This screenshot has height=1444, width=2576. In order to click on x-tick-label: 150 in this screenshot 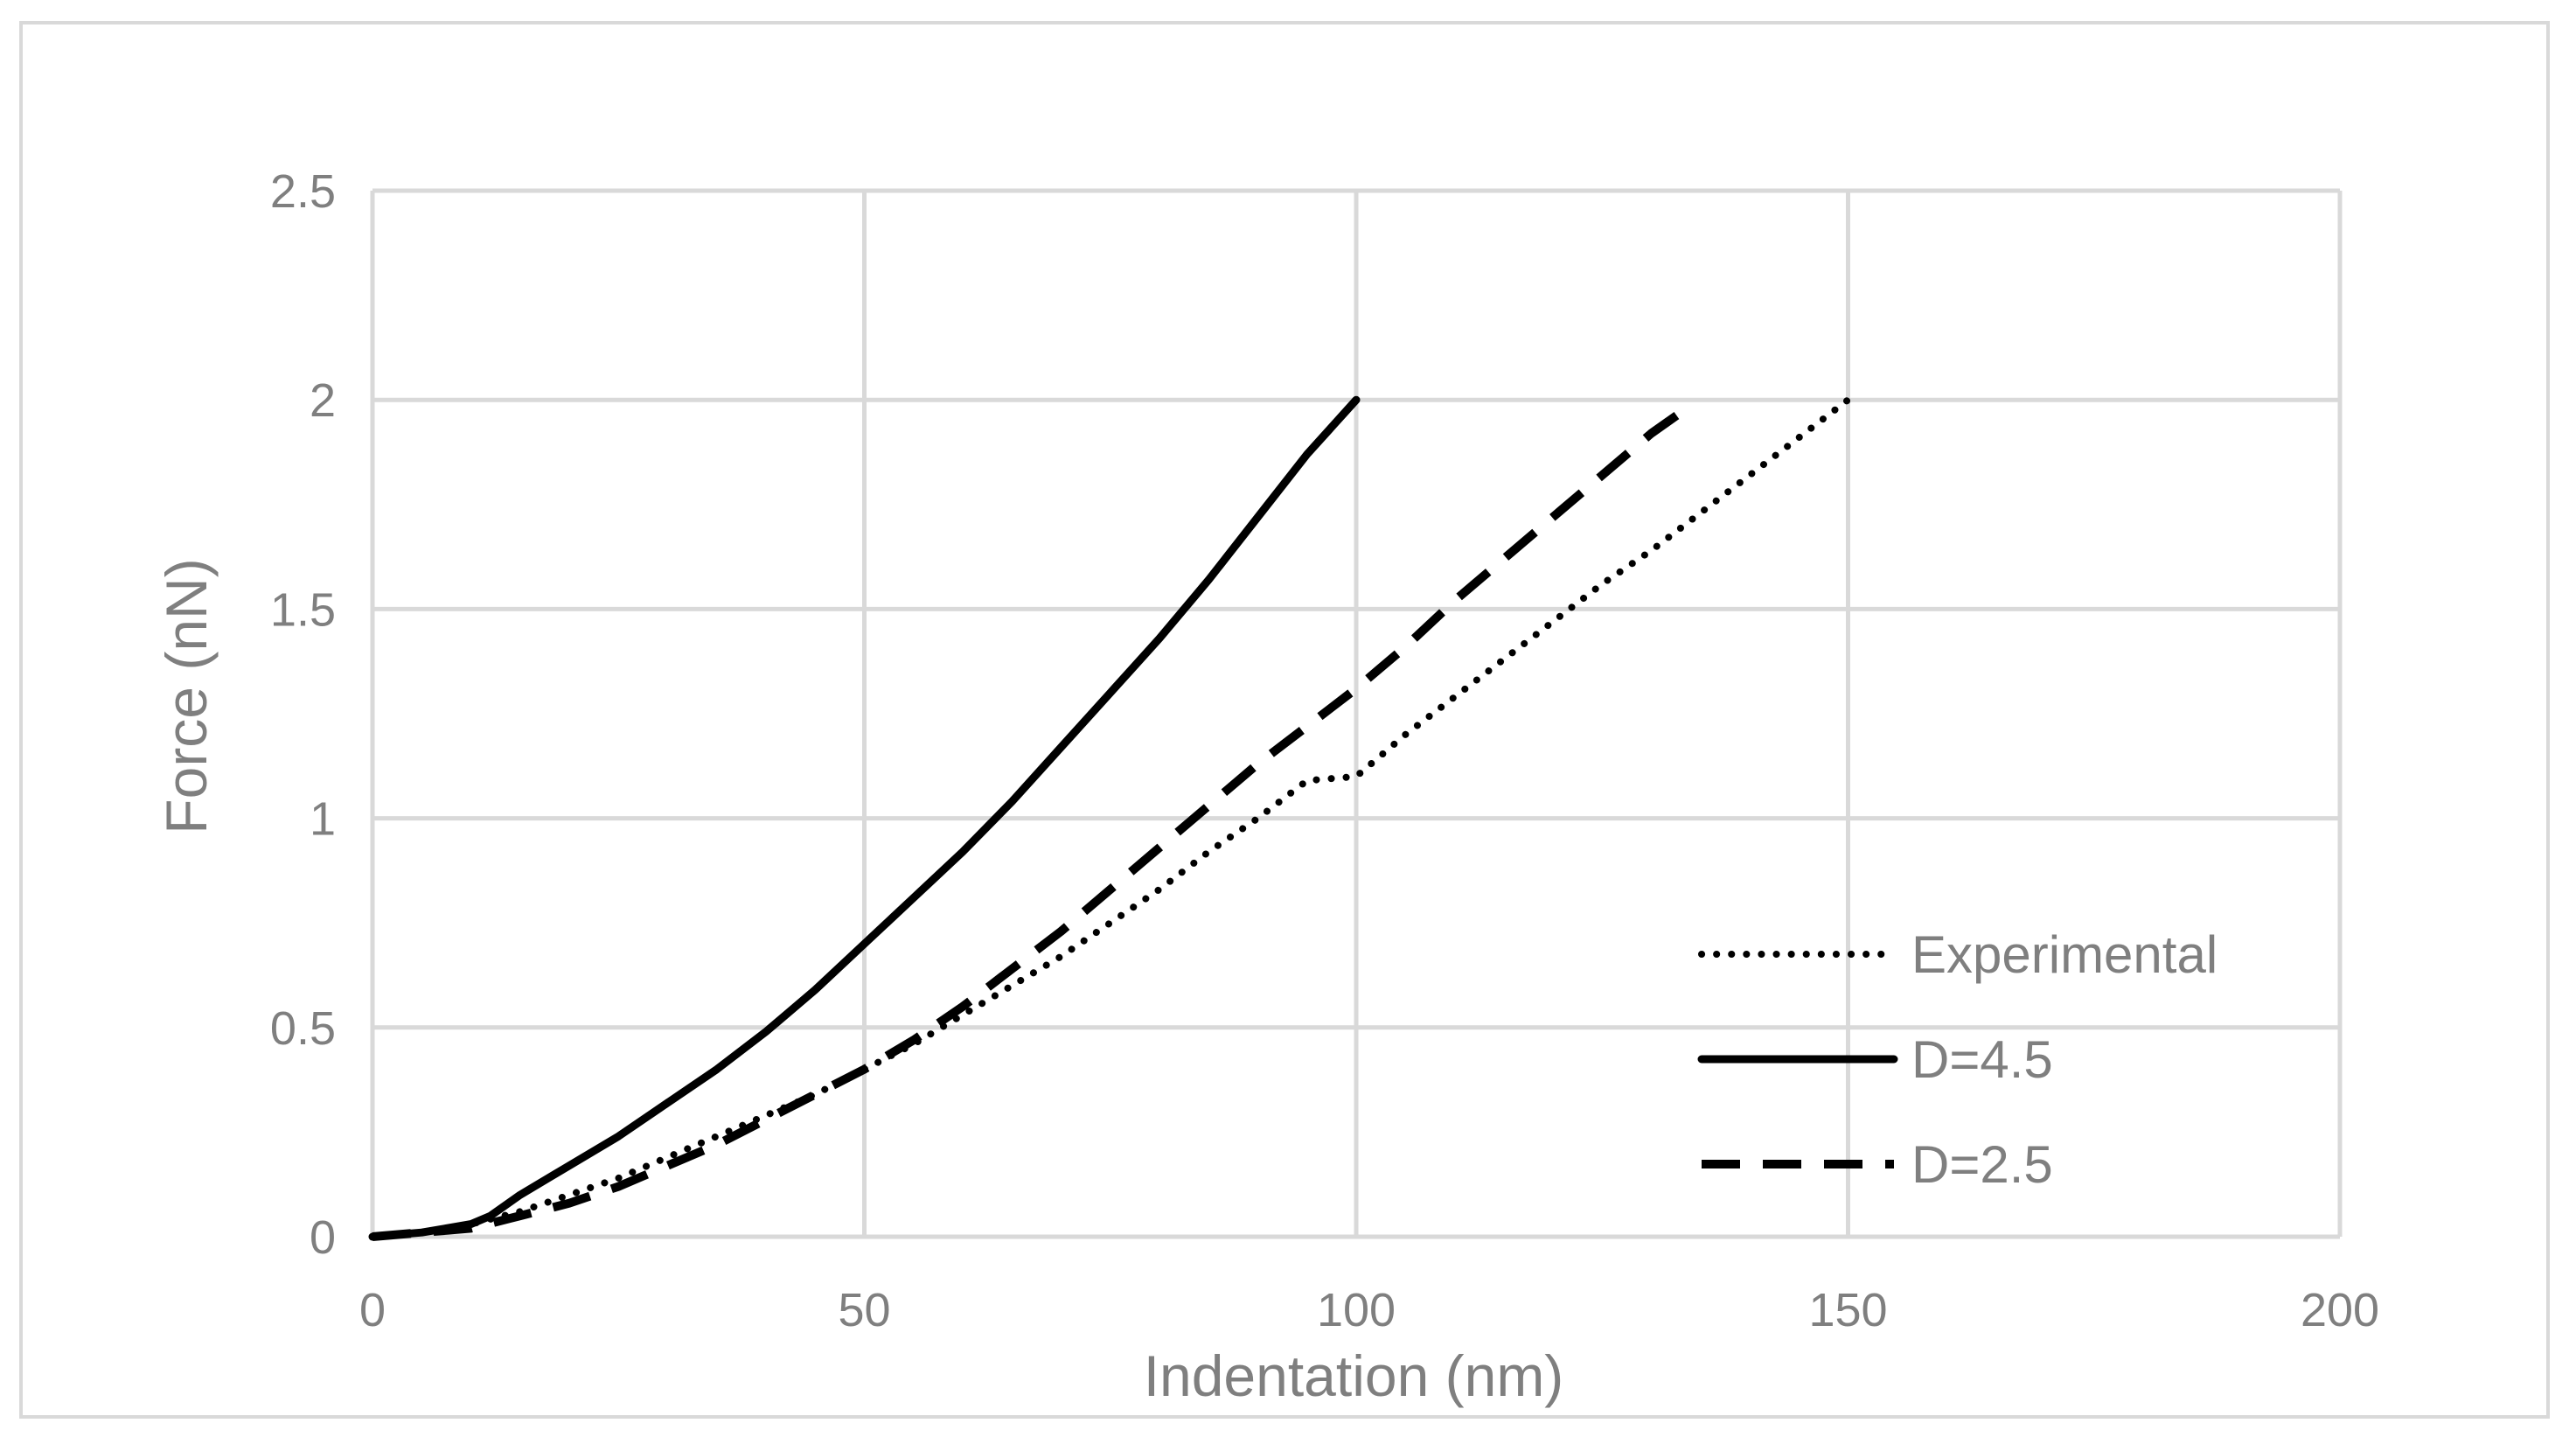, I will do `click(1848, 1310)`.